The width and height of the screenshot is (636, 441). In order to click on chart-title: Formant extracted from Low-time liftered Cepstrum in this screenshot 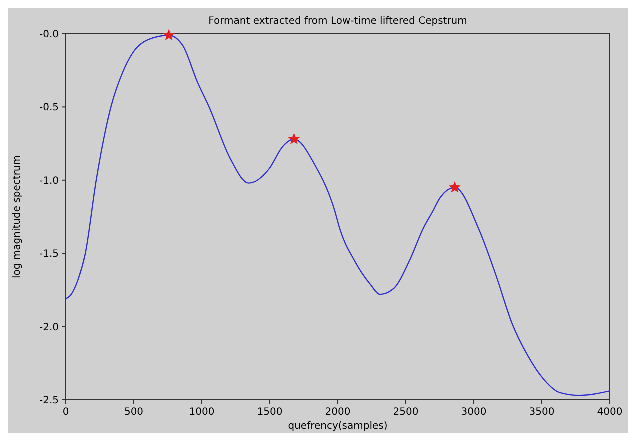, I will do `click(338, 21)`.